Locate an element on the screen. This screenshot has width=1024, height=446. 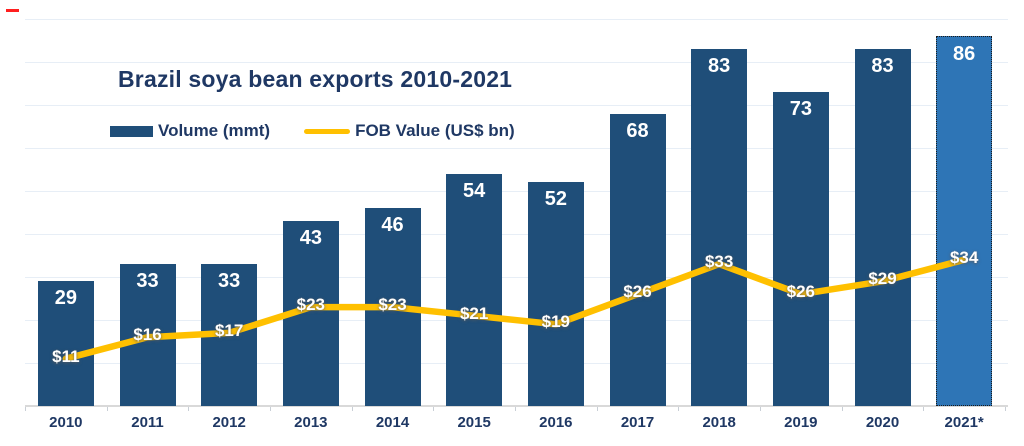
line-point-label: $19 is located at coordinates (556, 322).